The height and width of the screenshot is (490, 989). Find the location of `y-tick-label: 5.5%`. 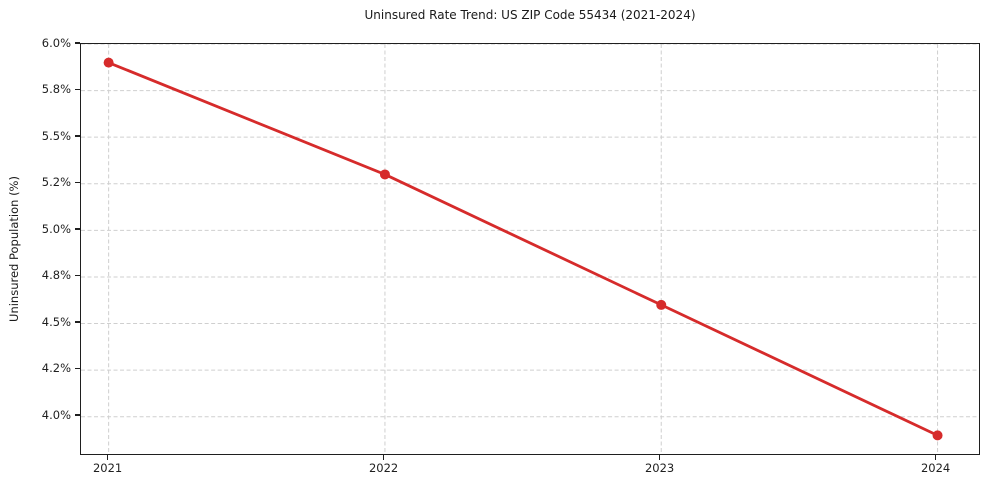

y-tick-label: 5.5% is located at coordinates (56, 135).